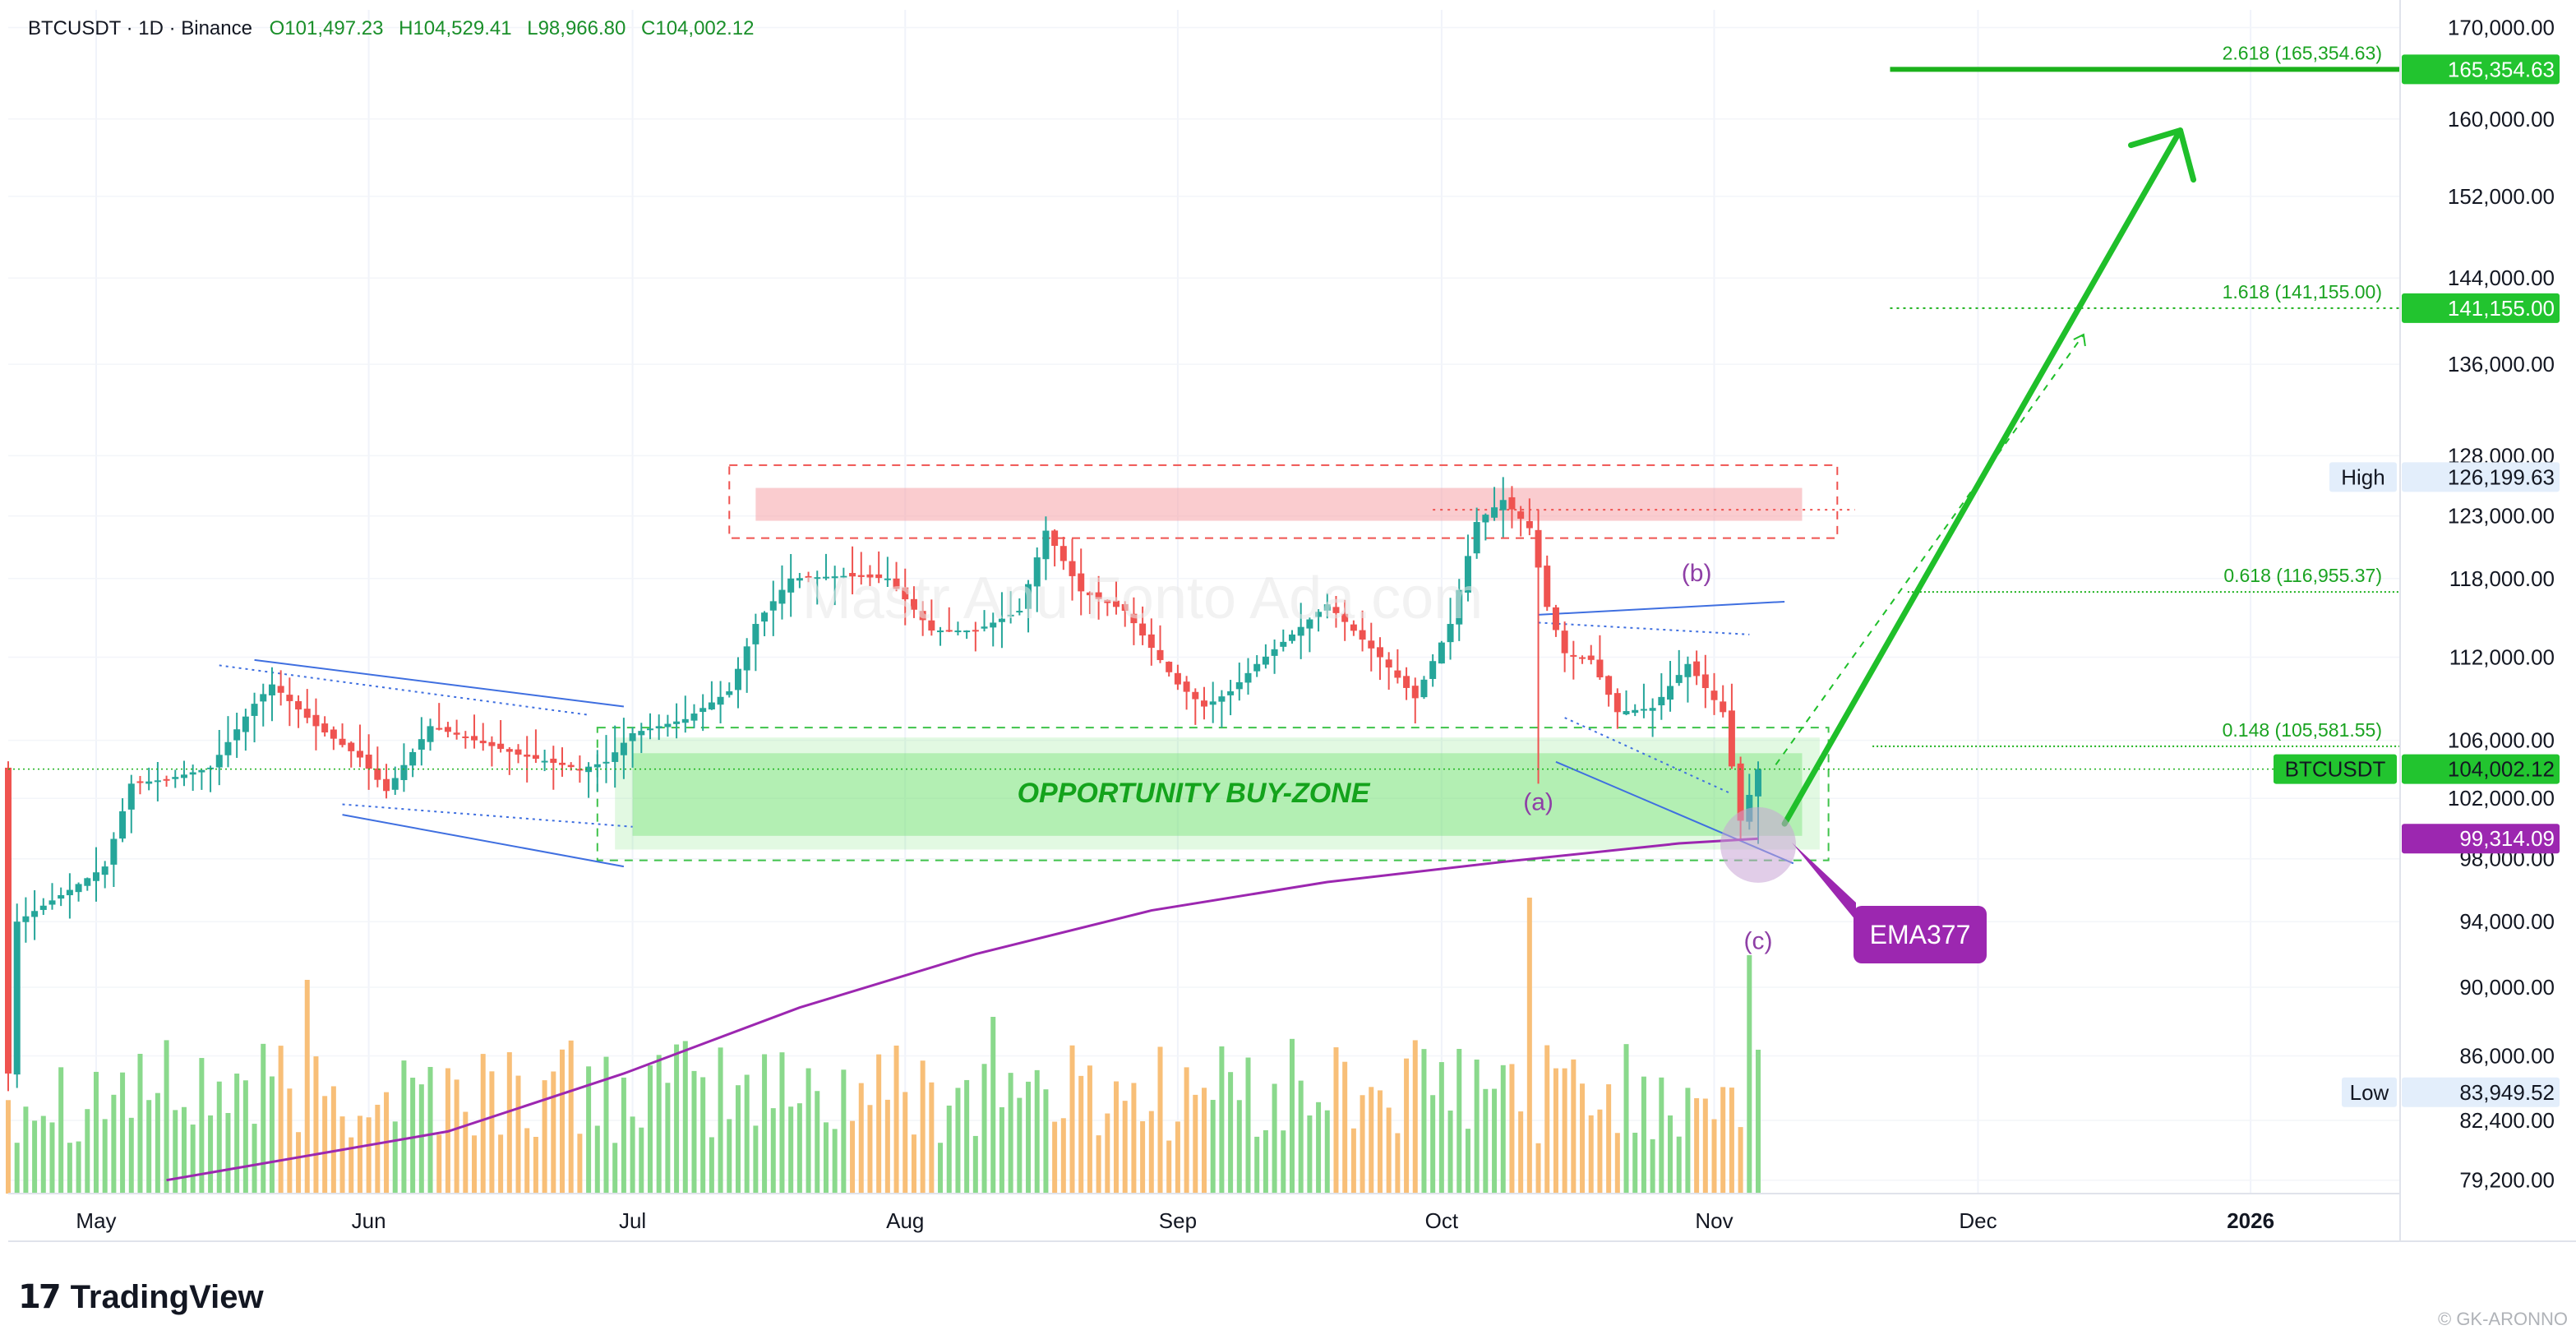 The height and width of the screenshot is (1344, 2576). I want to click on price-tick-label: 106,000.00, so click(2501, 741).